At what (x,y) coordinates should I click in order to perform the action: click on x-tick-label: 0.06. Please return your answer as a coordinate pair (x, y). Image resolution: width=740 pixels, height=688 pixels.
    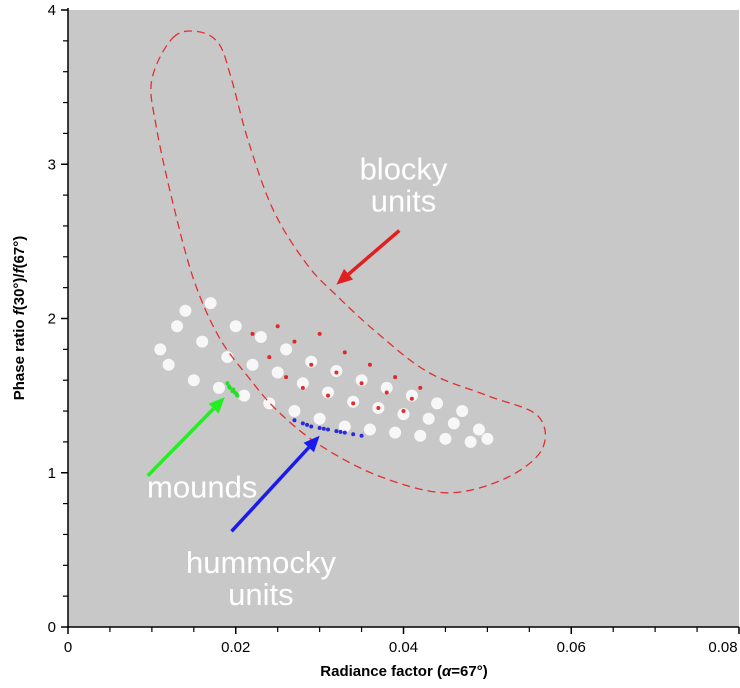
    Looking at the image, I should click on (571, 647).